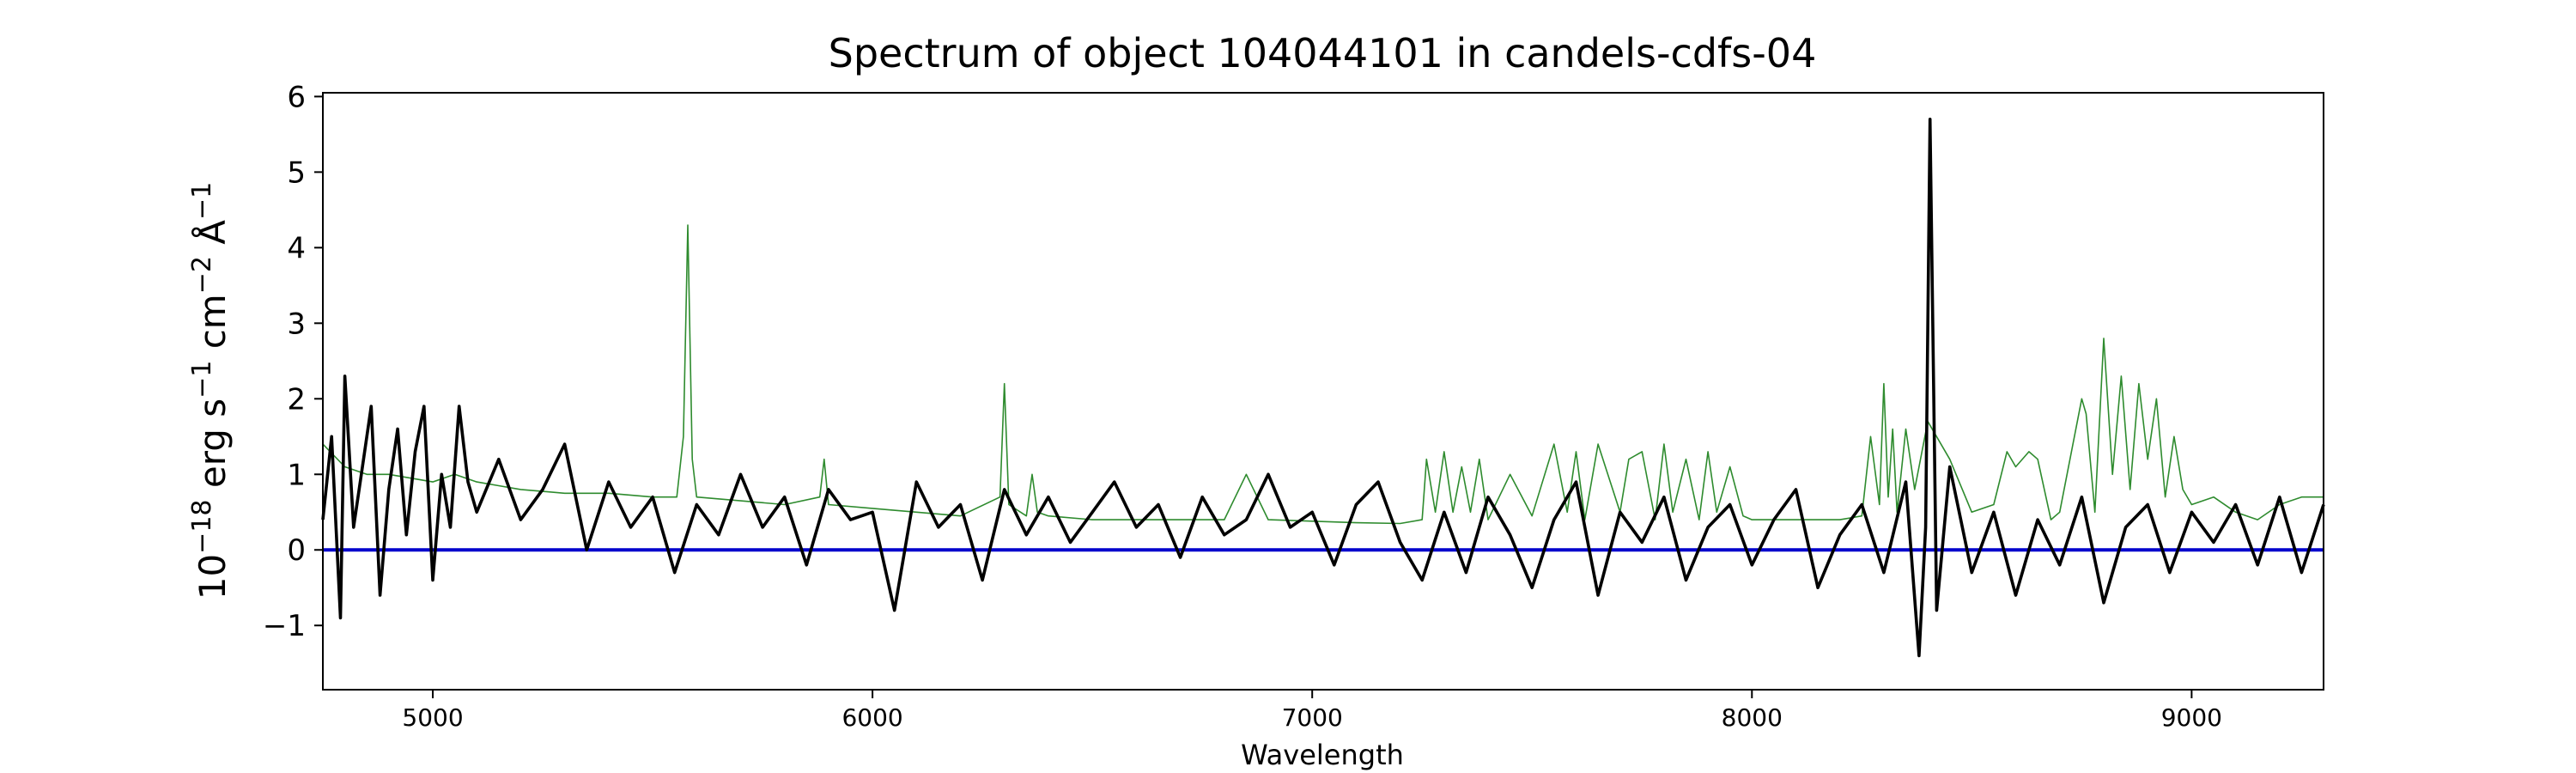  Describe the element at coordinates (1752, 717) in the screenshot. I see `x-tick-label: 8000` at that location.